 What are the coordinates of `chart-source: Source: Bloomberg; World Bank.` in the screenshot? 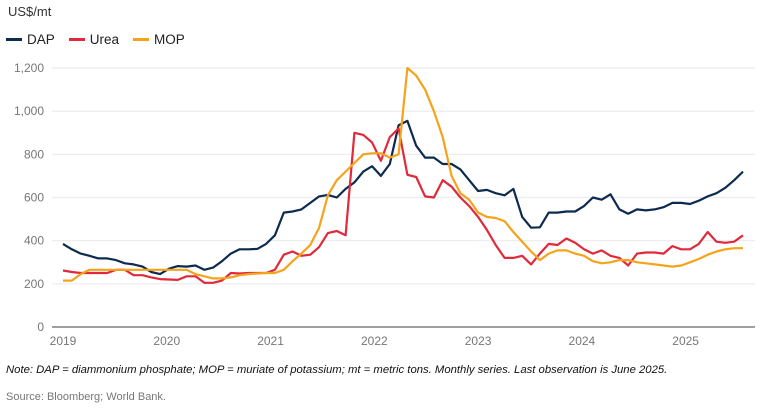 It's located at (86, 397).